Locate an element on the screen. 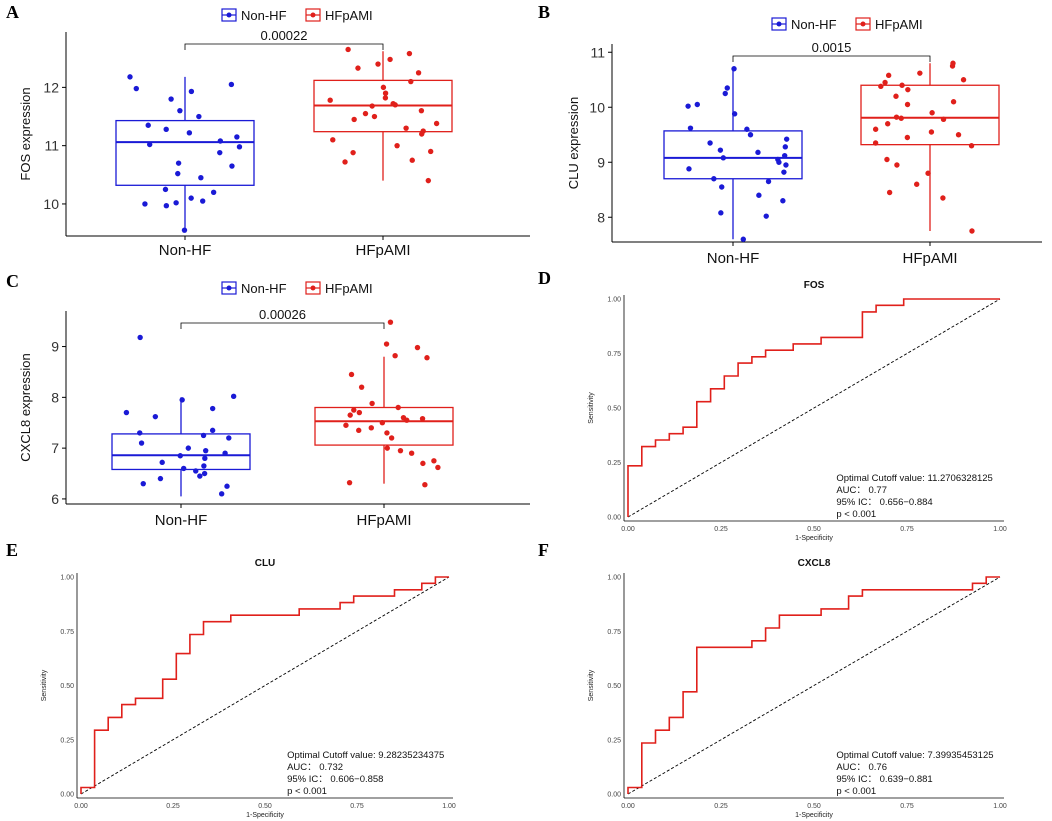 This screenshot has height=821, width=1052. roc-curve is located at coordinates (813, 685).